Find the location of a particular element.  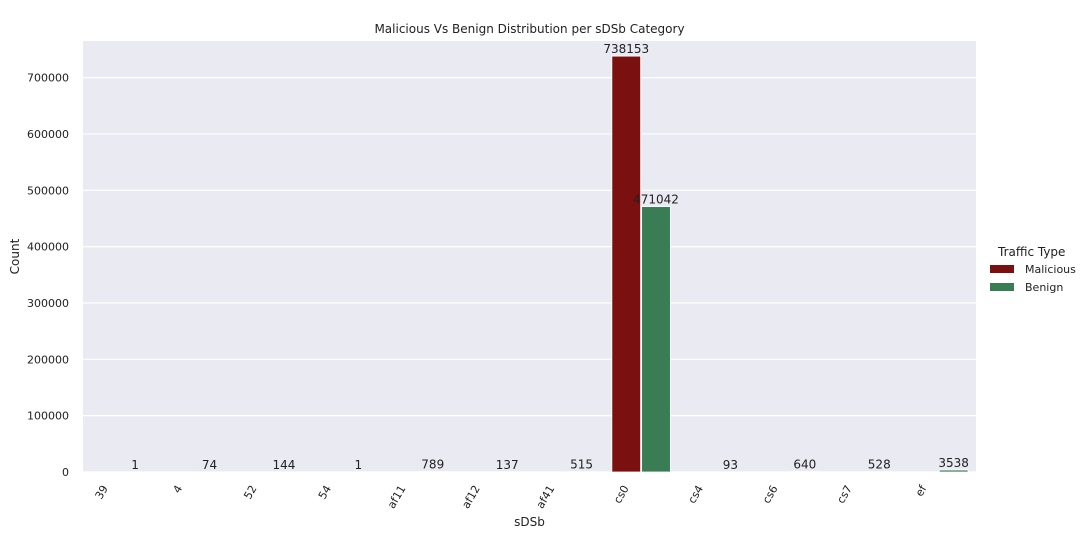

x-tick-label: af12 is located at coordinates (471, 497).